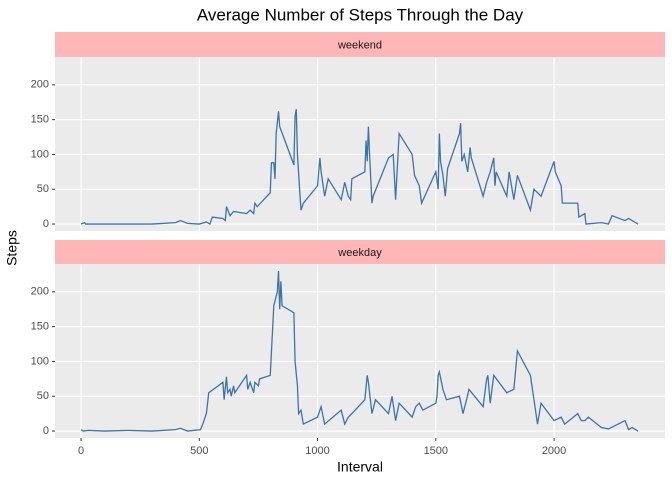 This screenshot has height=480, width=672. I want to click on x-tick-label: 0, so click(81, 451).